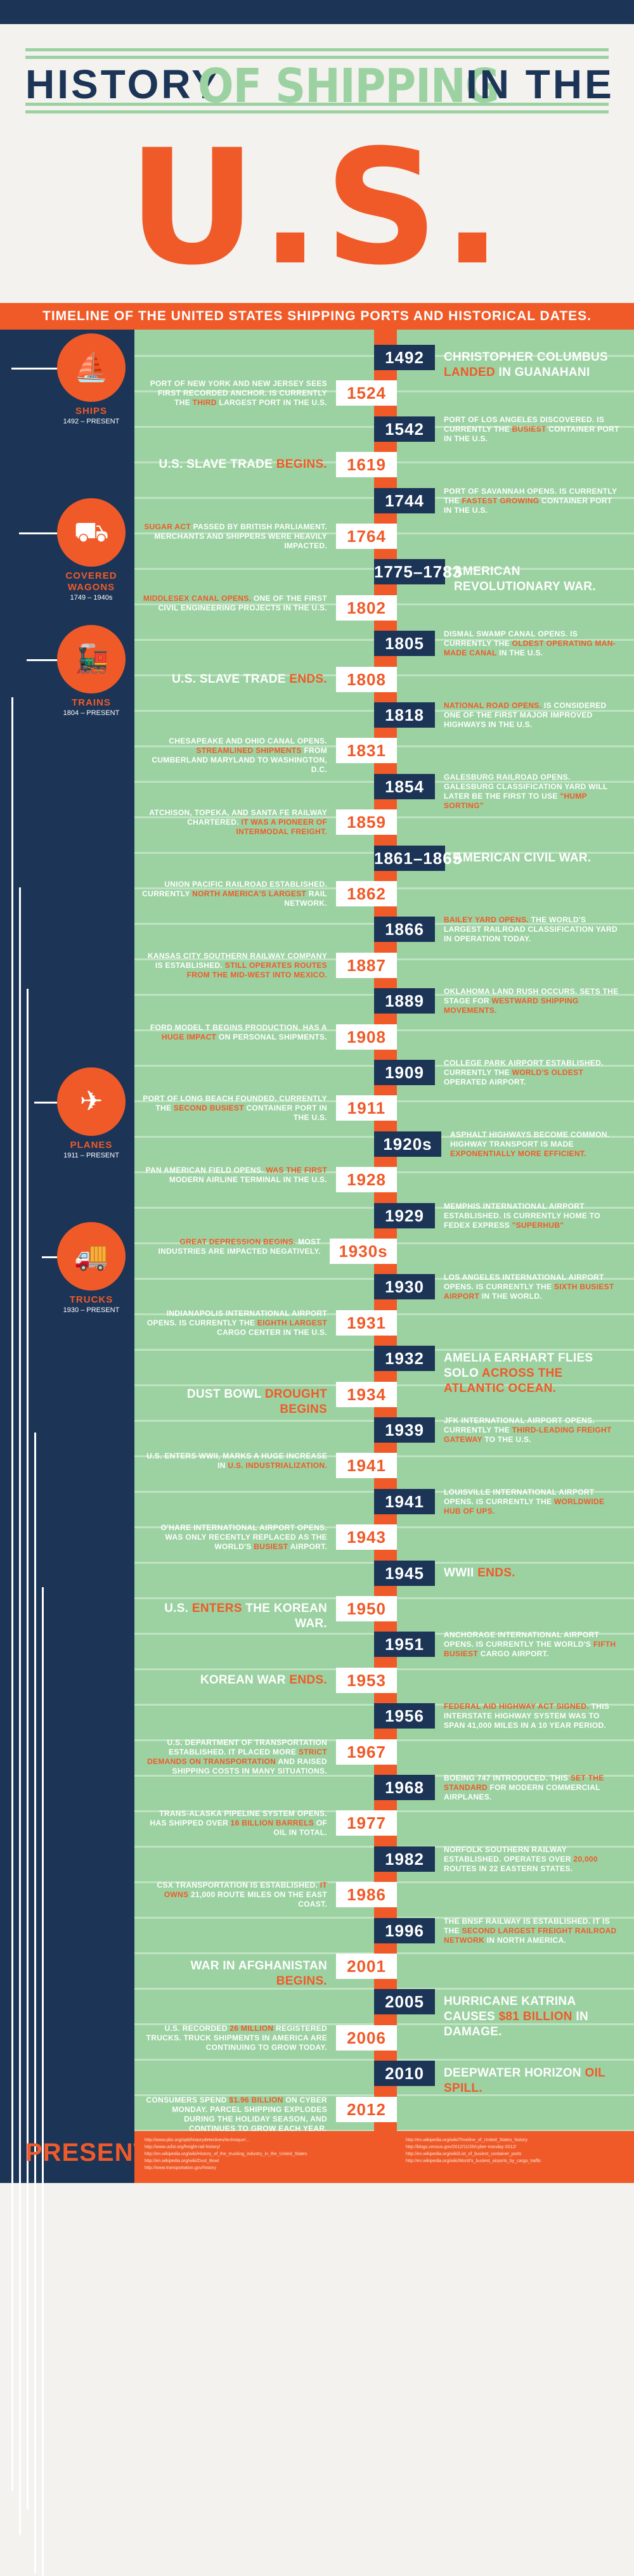 The width and height of the screenshot is (634, 2576). I want to click on year-label: 1831, so click(366, 750).